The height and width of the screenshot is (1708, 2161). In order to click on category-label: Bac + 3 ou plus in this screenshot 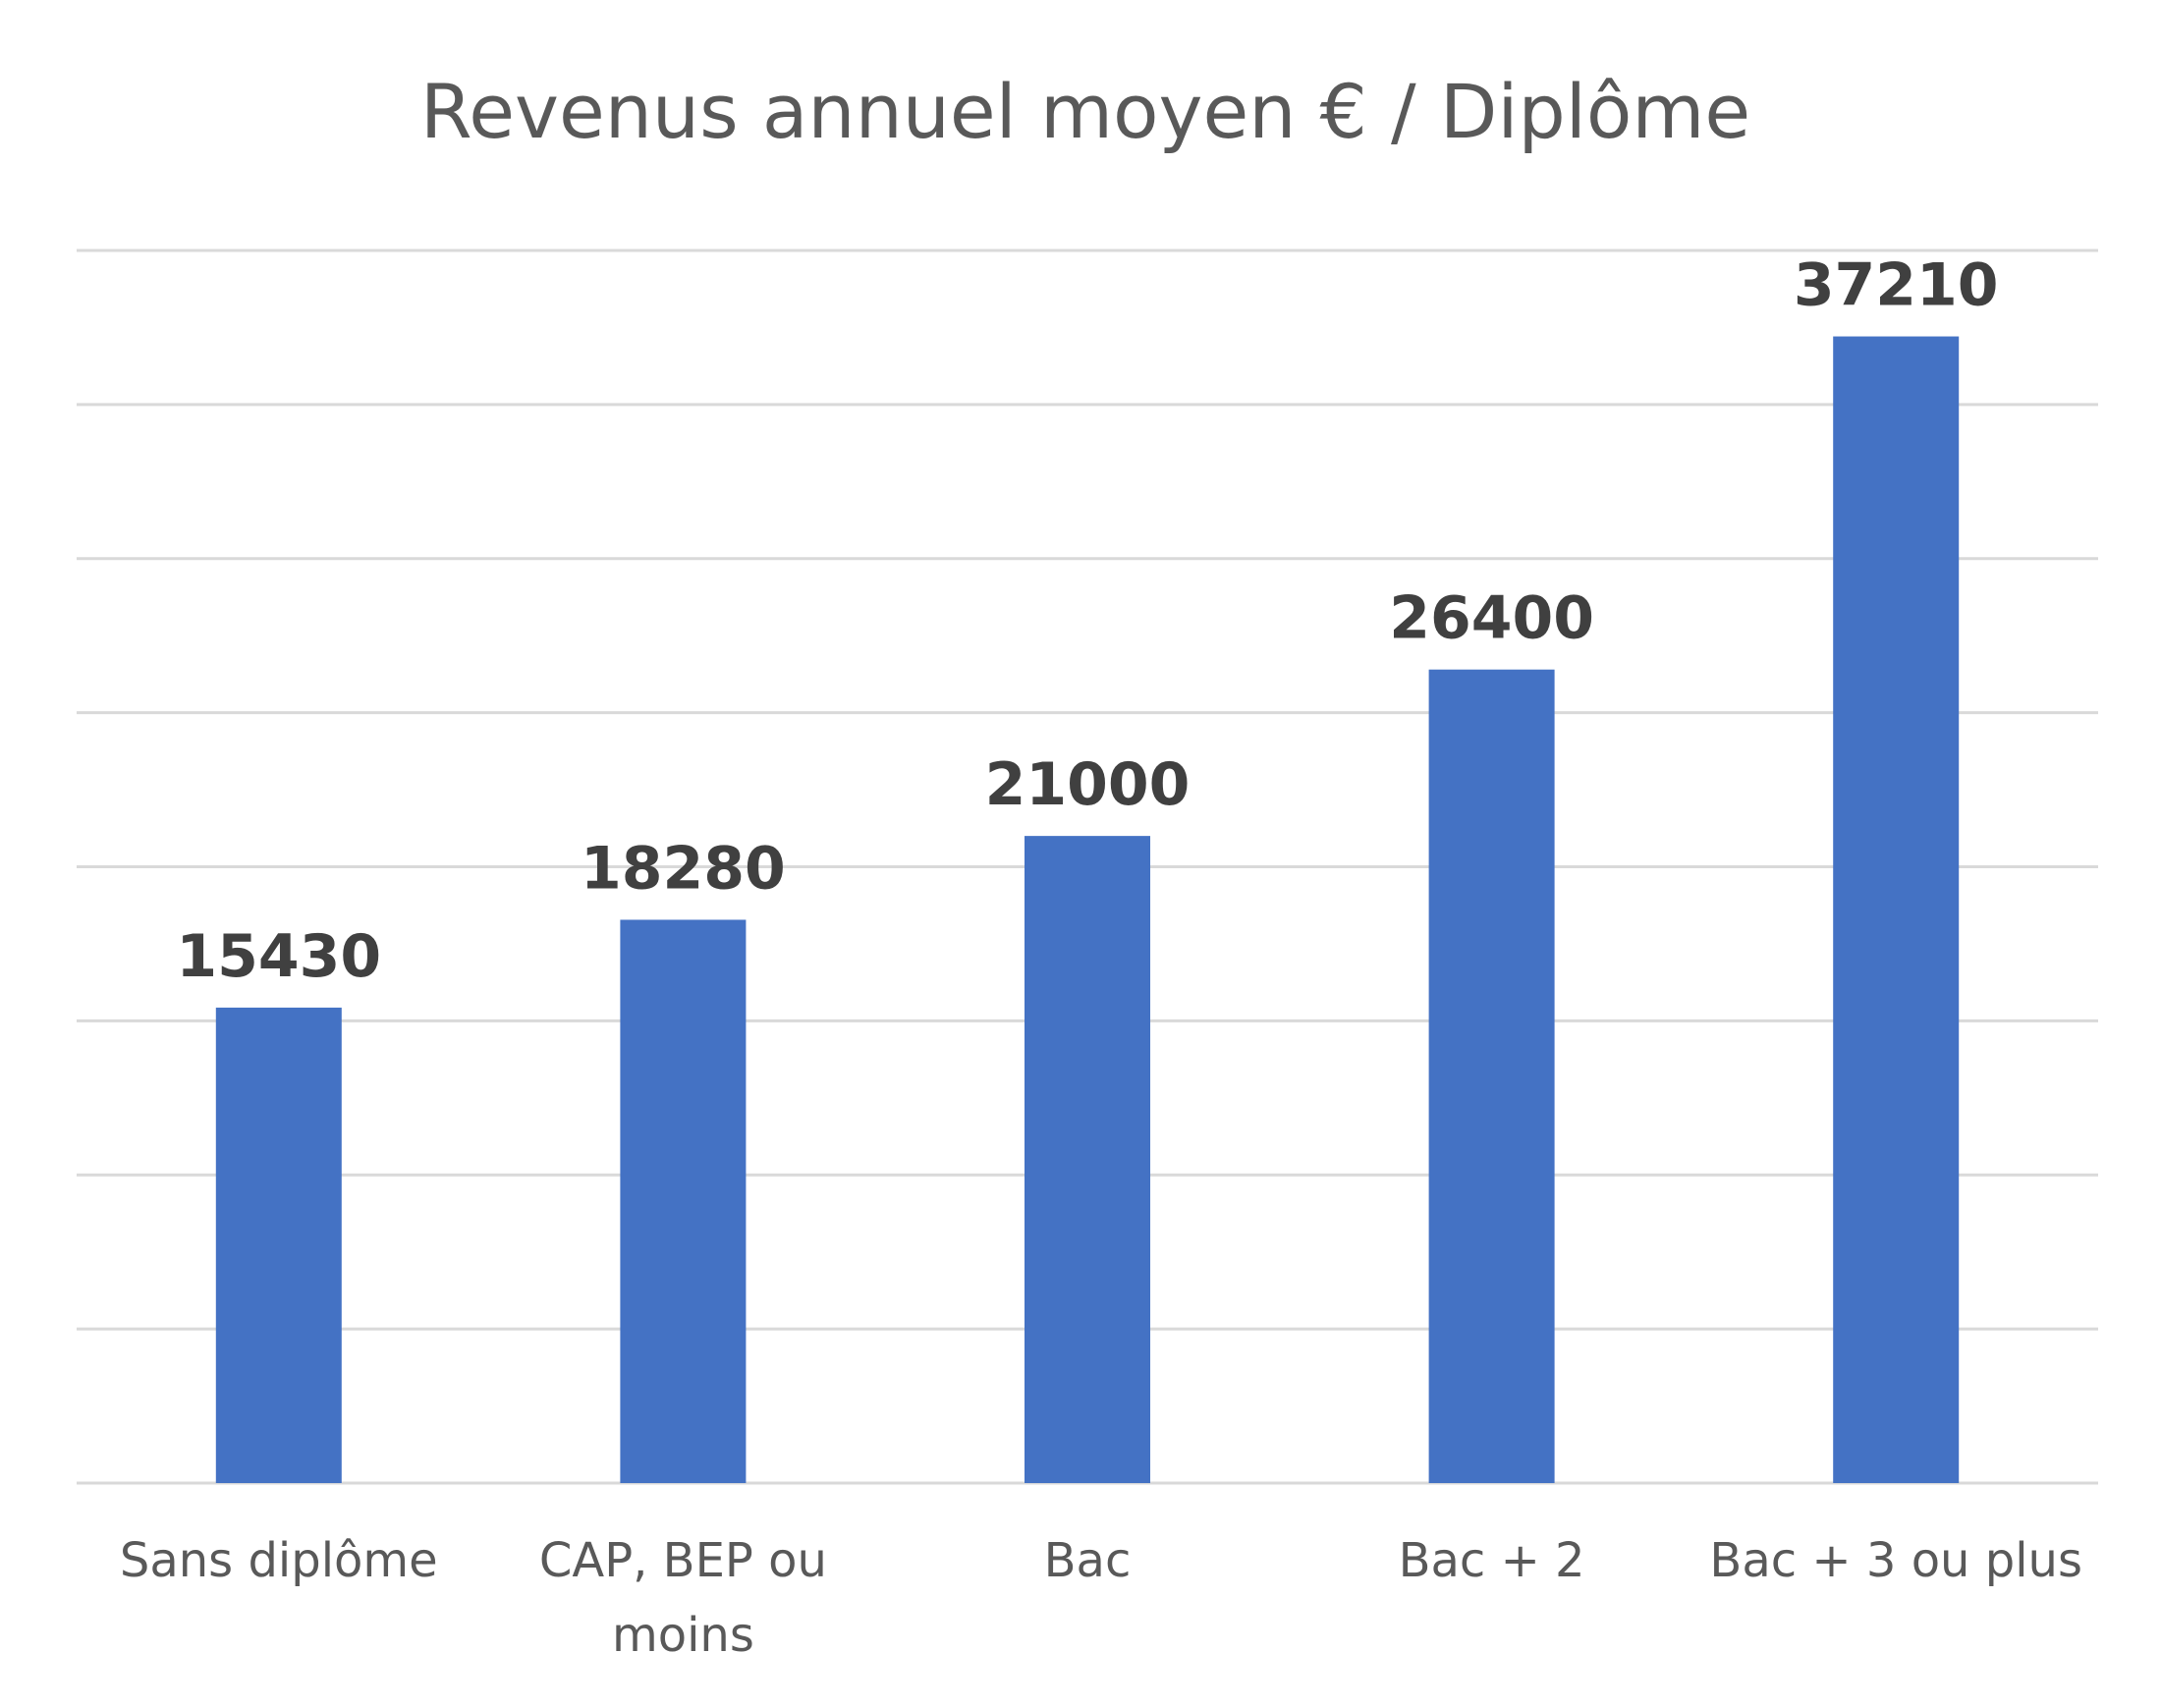, I will do `click(1895, 1560)`.